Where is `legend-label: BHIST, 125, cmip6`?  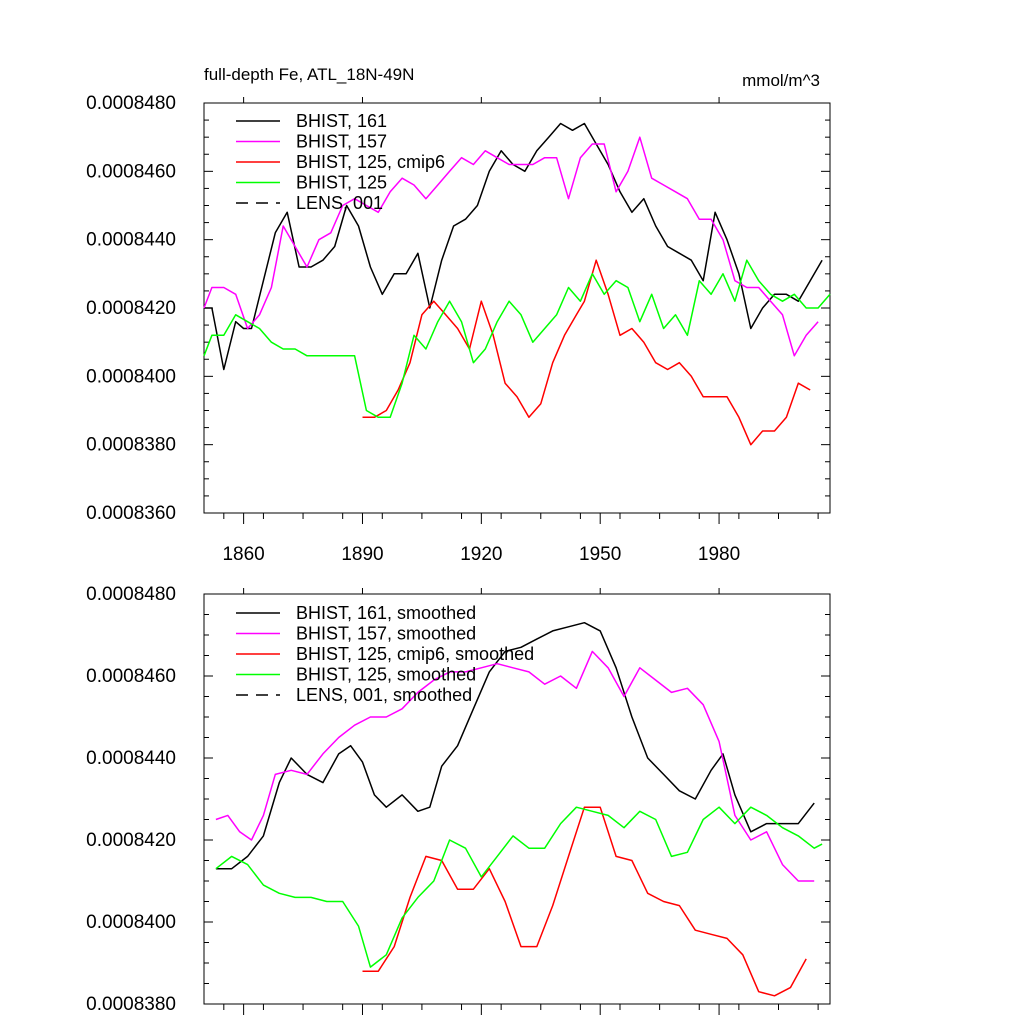
legend-label: BHIST, 125, cmip6 is located at coordinates (370, 162).